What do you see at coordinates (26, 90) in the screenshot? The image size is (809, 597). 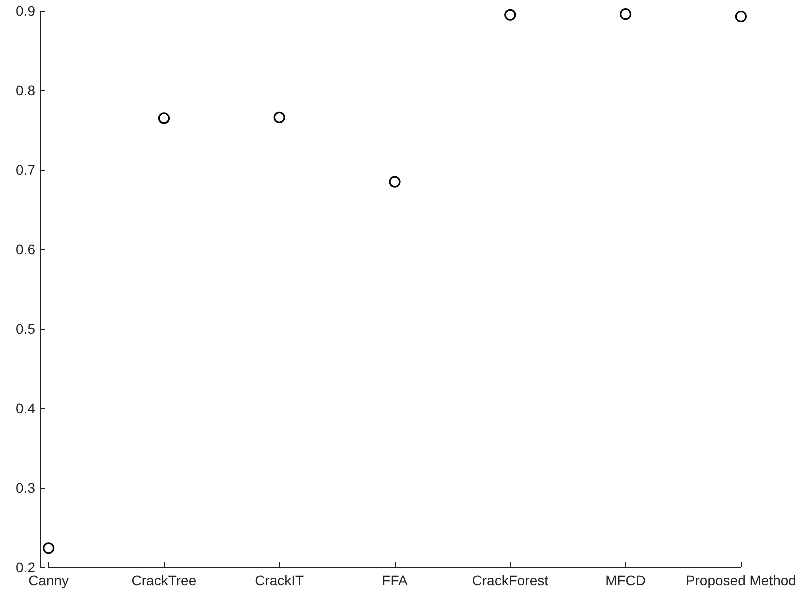 I see `y-tick-label: 0.8` at bounding box center [26, 90].